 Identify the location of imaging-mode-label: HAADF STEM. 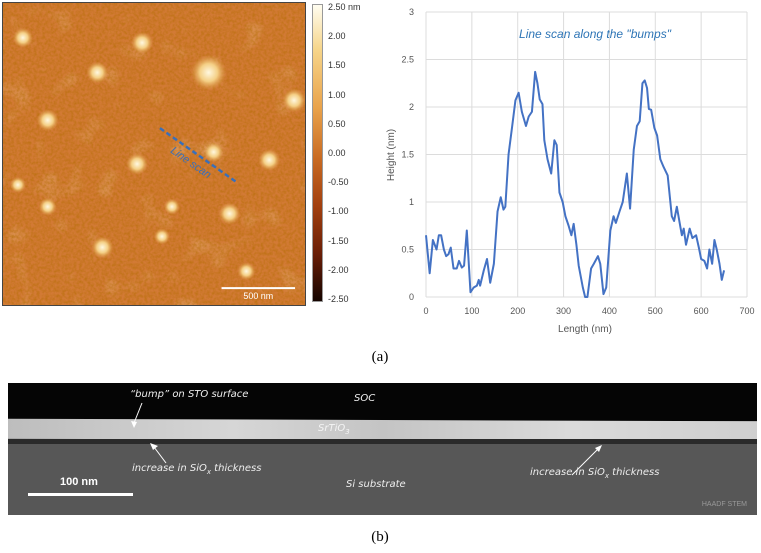
(724, 504).